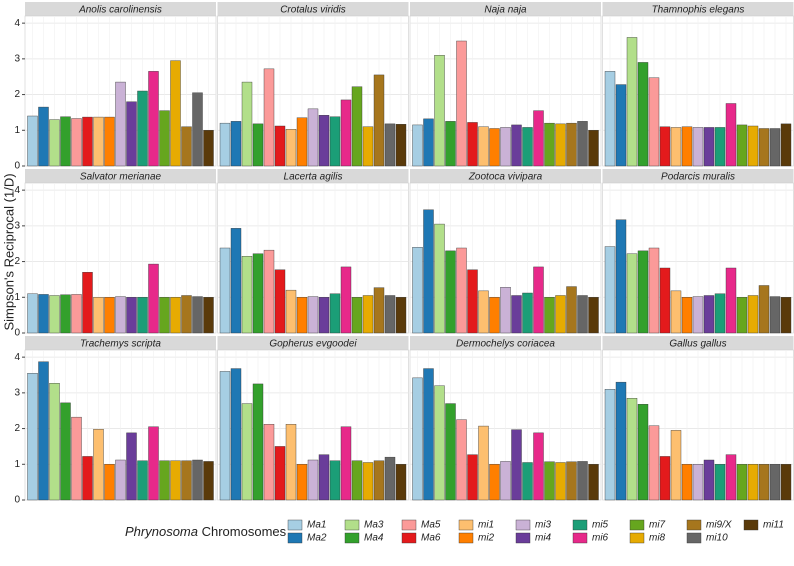 The height and width of the screenshot is (566, 794). What do you see at coordinates (8, 251) in the screenshot?
I see `y-axis-label: Simpson's Reciprocal (1/D)` at bounding box center [8, 251].